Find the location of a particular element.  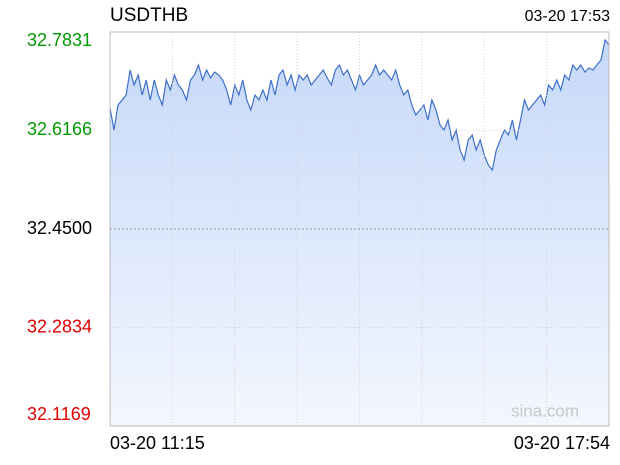

watermark: sina.com is located at coordinates (545, 410).